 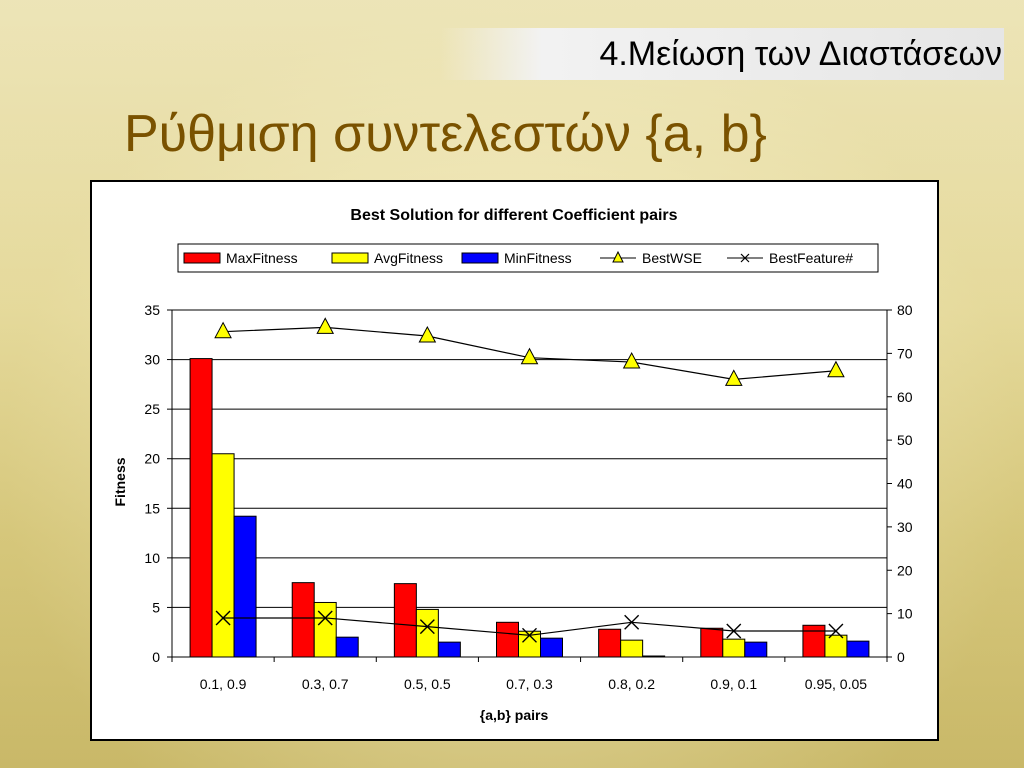 What do you see at coordinates (905, 570) in the screenshot?
I see `y2-tick-label: 20` at bounding box center [905, 570].